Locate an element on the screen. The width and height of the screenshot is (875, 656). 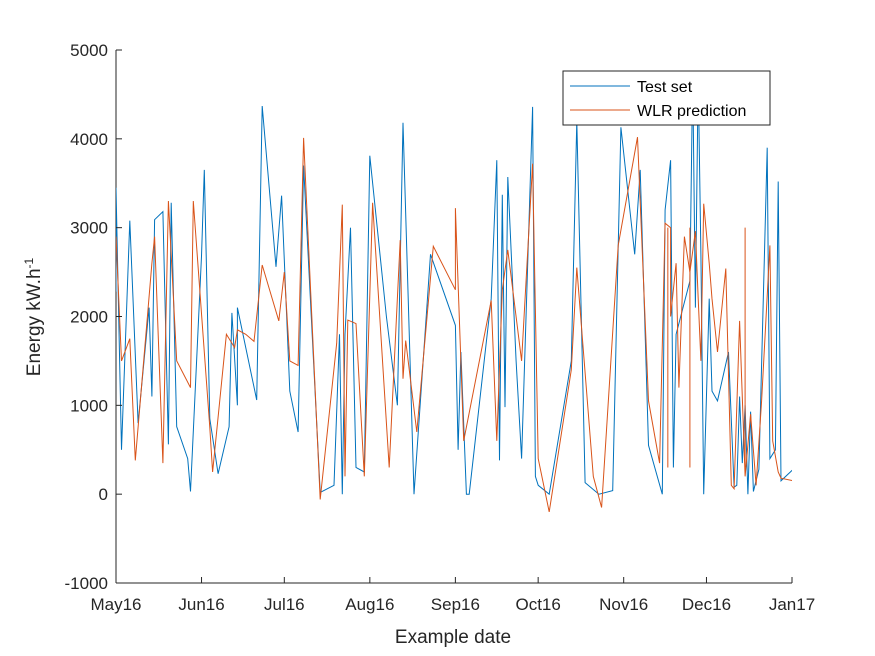
x-tick-label: Jun16 is located at coordinates (201, 604).